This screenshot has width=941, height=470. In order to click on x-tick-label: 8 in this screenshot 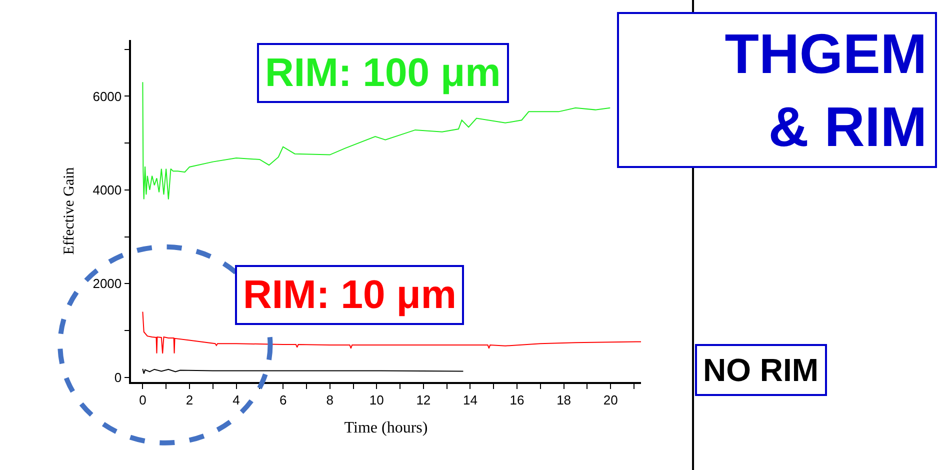, I will do `click(330, 400)`.